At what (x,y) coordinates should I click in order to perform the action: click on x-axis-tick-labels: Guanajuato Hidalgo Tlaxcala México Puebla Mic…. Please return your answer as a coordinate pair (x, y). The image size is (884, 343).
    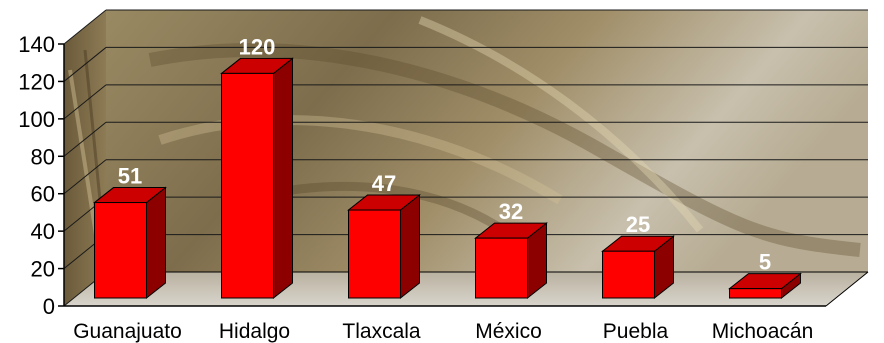
    Looking at the image, I should click on (443, 331).